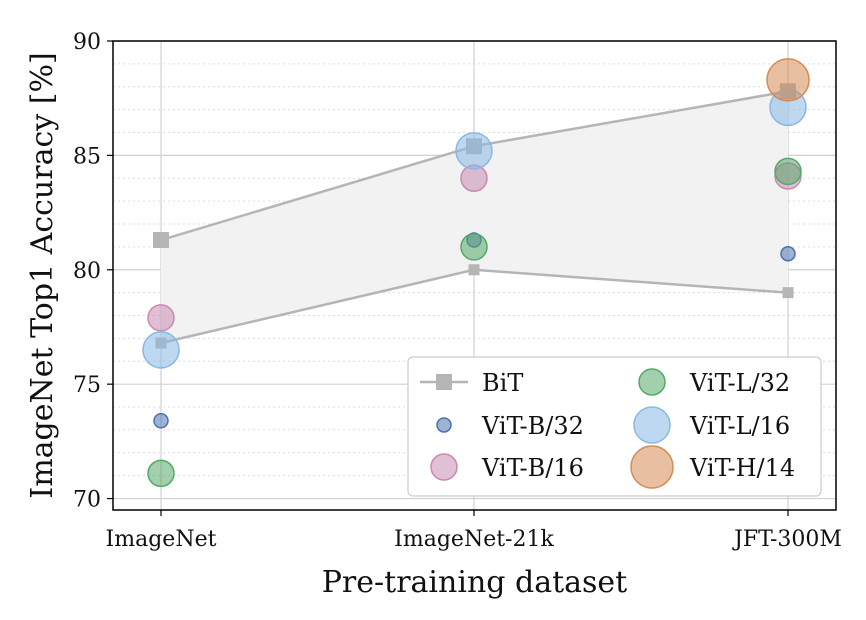  What do you see at coordinates (87, 271) in the screenshot?
I see `y-tick-label: 80` at bounding box center [87, 271].